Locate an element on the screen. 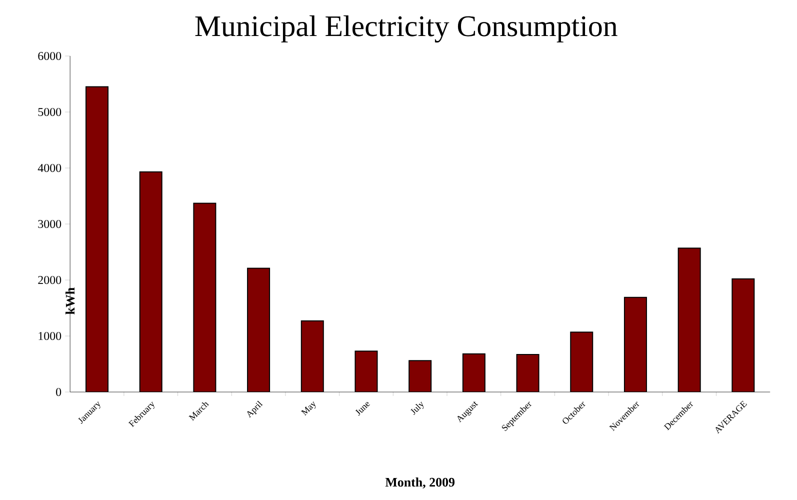 The height and width of the screenshot is (500, 797). y-tick-label: 6000 is located at coordinates (50, 56).